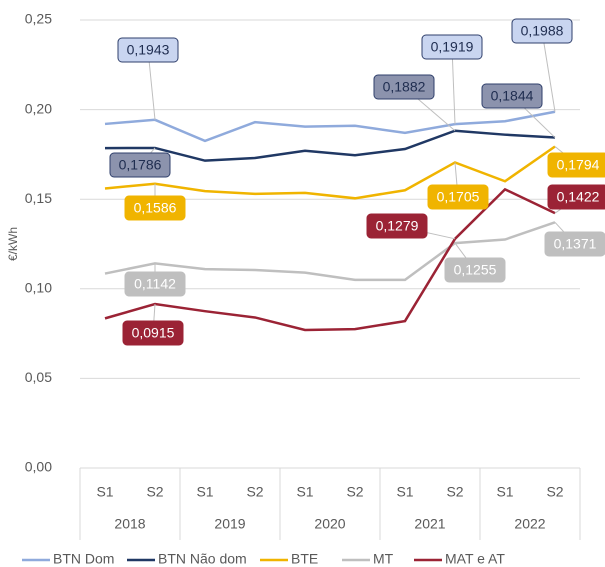 This screenshot has width=605, height=567. I want to click on x-group-label: 2022, so click(529, 524).